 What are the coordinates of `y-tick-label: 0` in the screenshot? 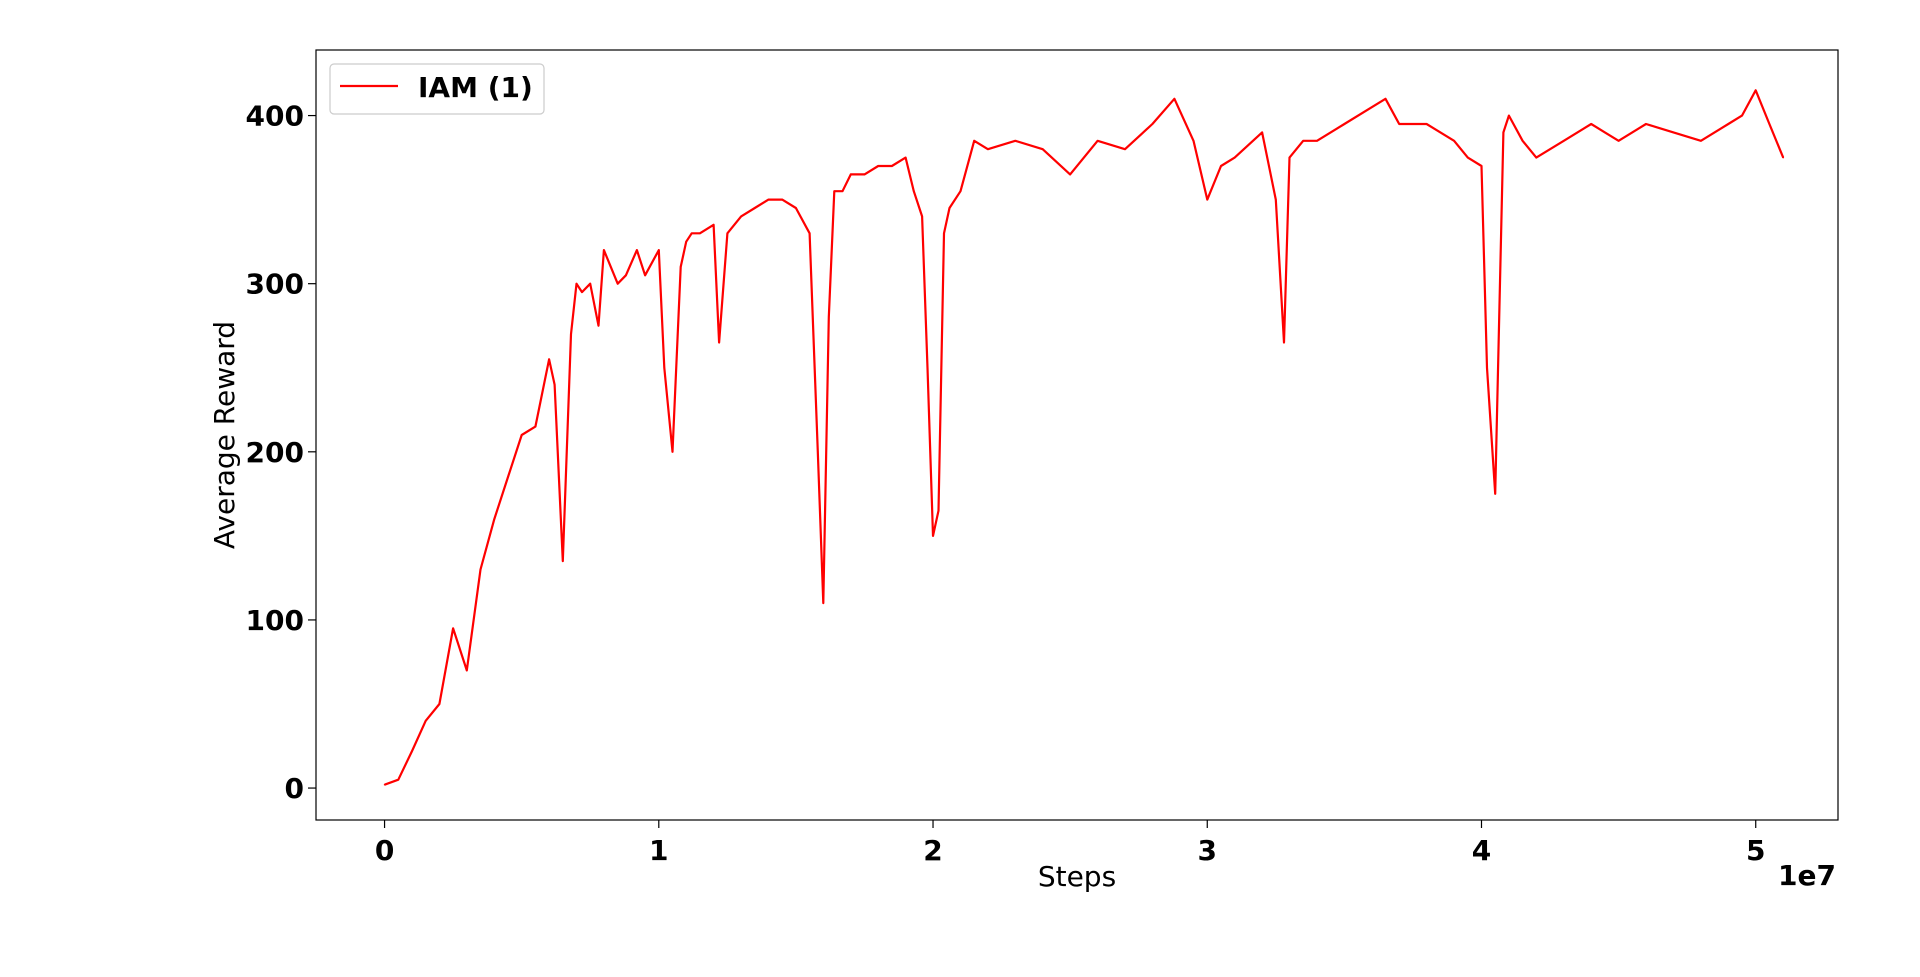 It's located at (294, 788).